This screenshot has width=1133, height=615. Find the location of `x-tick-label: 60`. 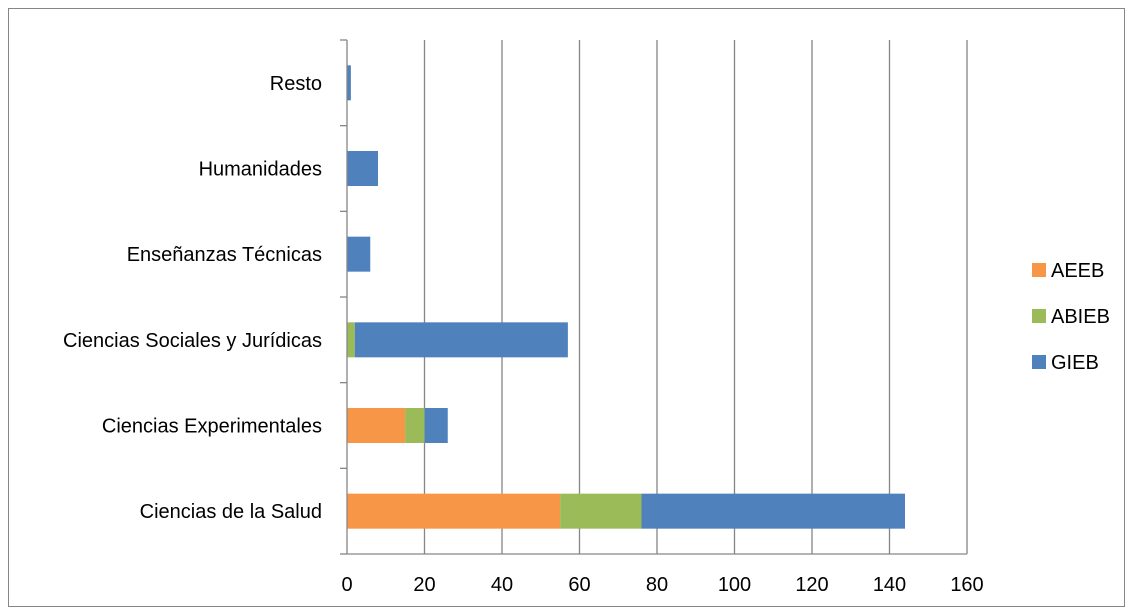

x-tick-label: 60 is located at coordinates (579, 585).